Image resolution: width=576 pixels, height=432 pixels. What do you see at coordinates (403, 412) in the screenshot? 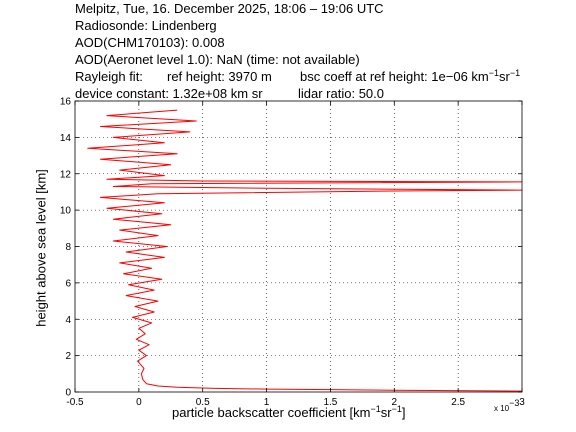
I see `x-axis-label-close: ]` at bounding box center [403, 412].